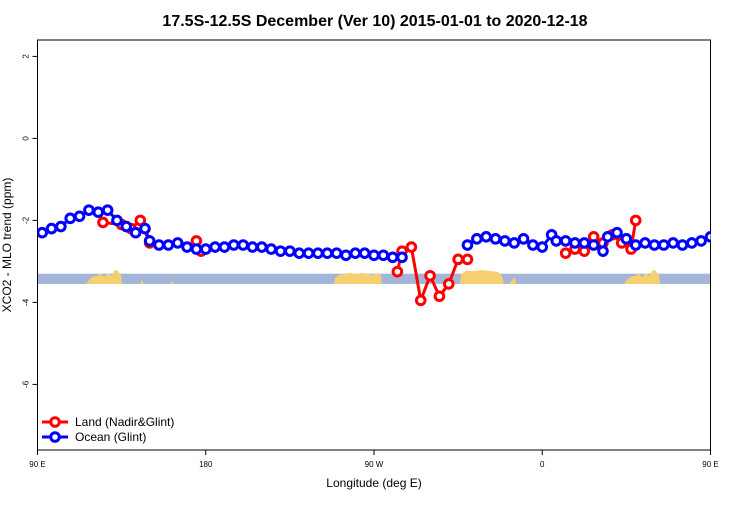  Describe the element at coordinates (374, 464) in the screenshot. I see `x-tick-label: 90 W` at that location.